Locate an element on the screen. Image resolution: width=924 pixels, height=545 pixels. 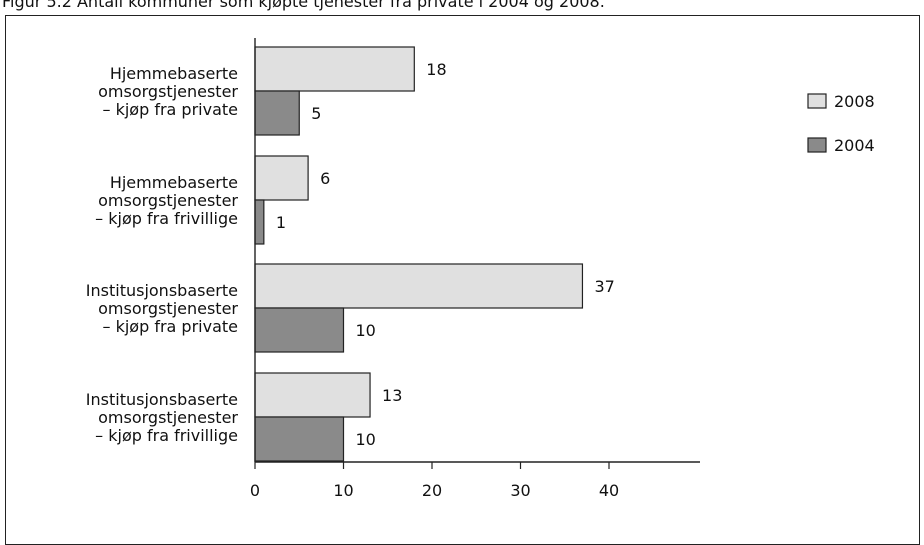
category-label-4-line-3: – kjøp fra frivillige is located at coordinates (166, 435).